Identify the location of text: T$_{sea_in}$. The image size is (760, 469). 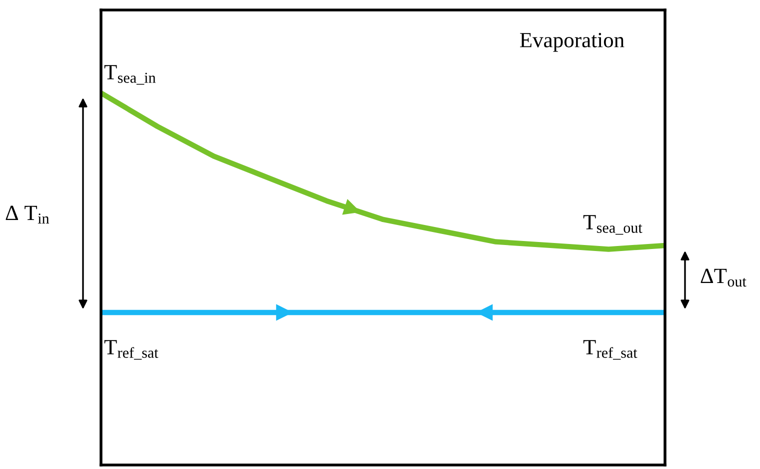
(130, 75).